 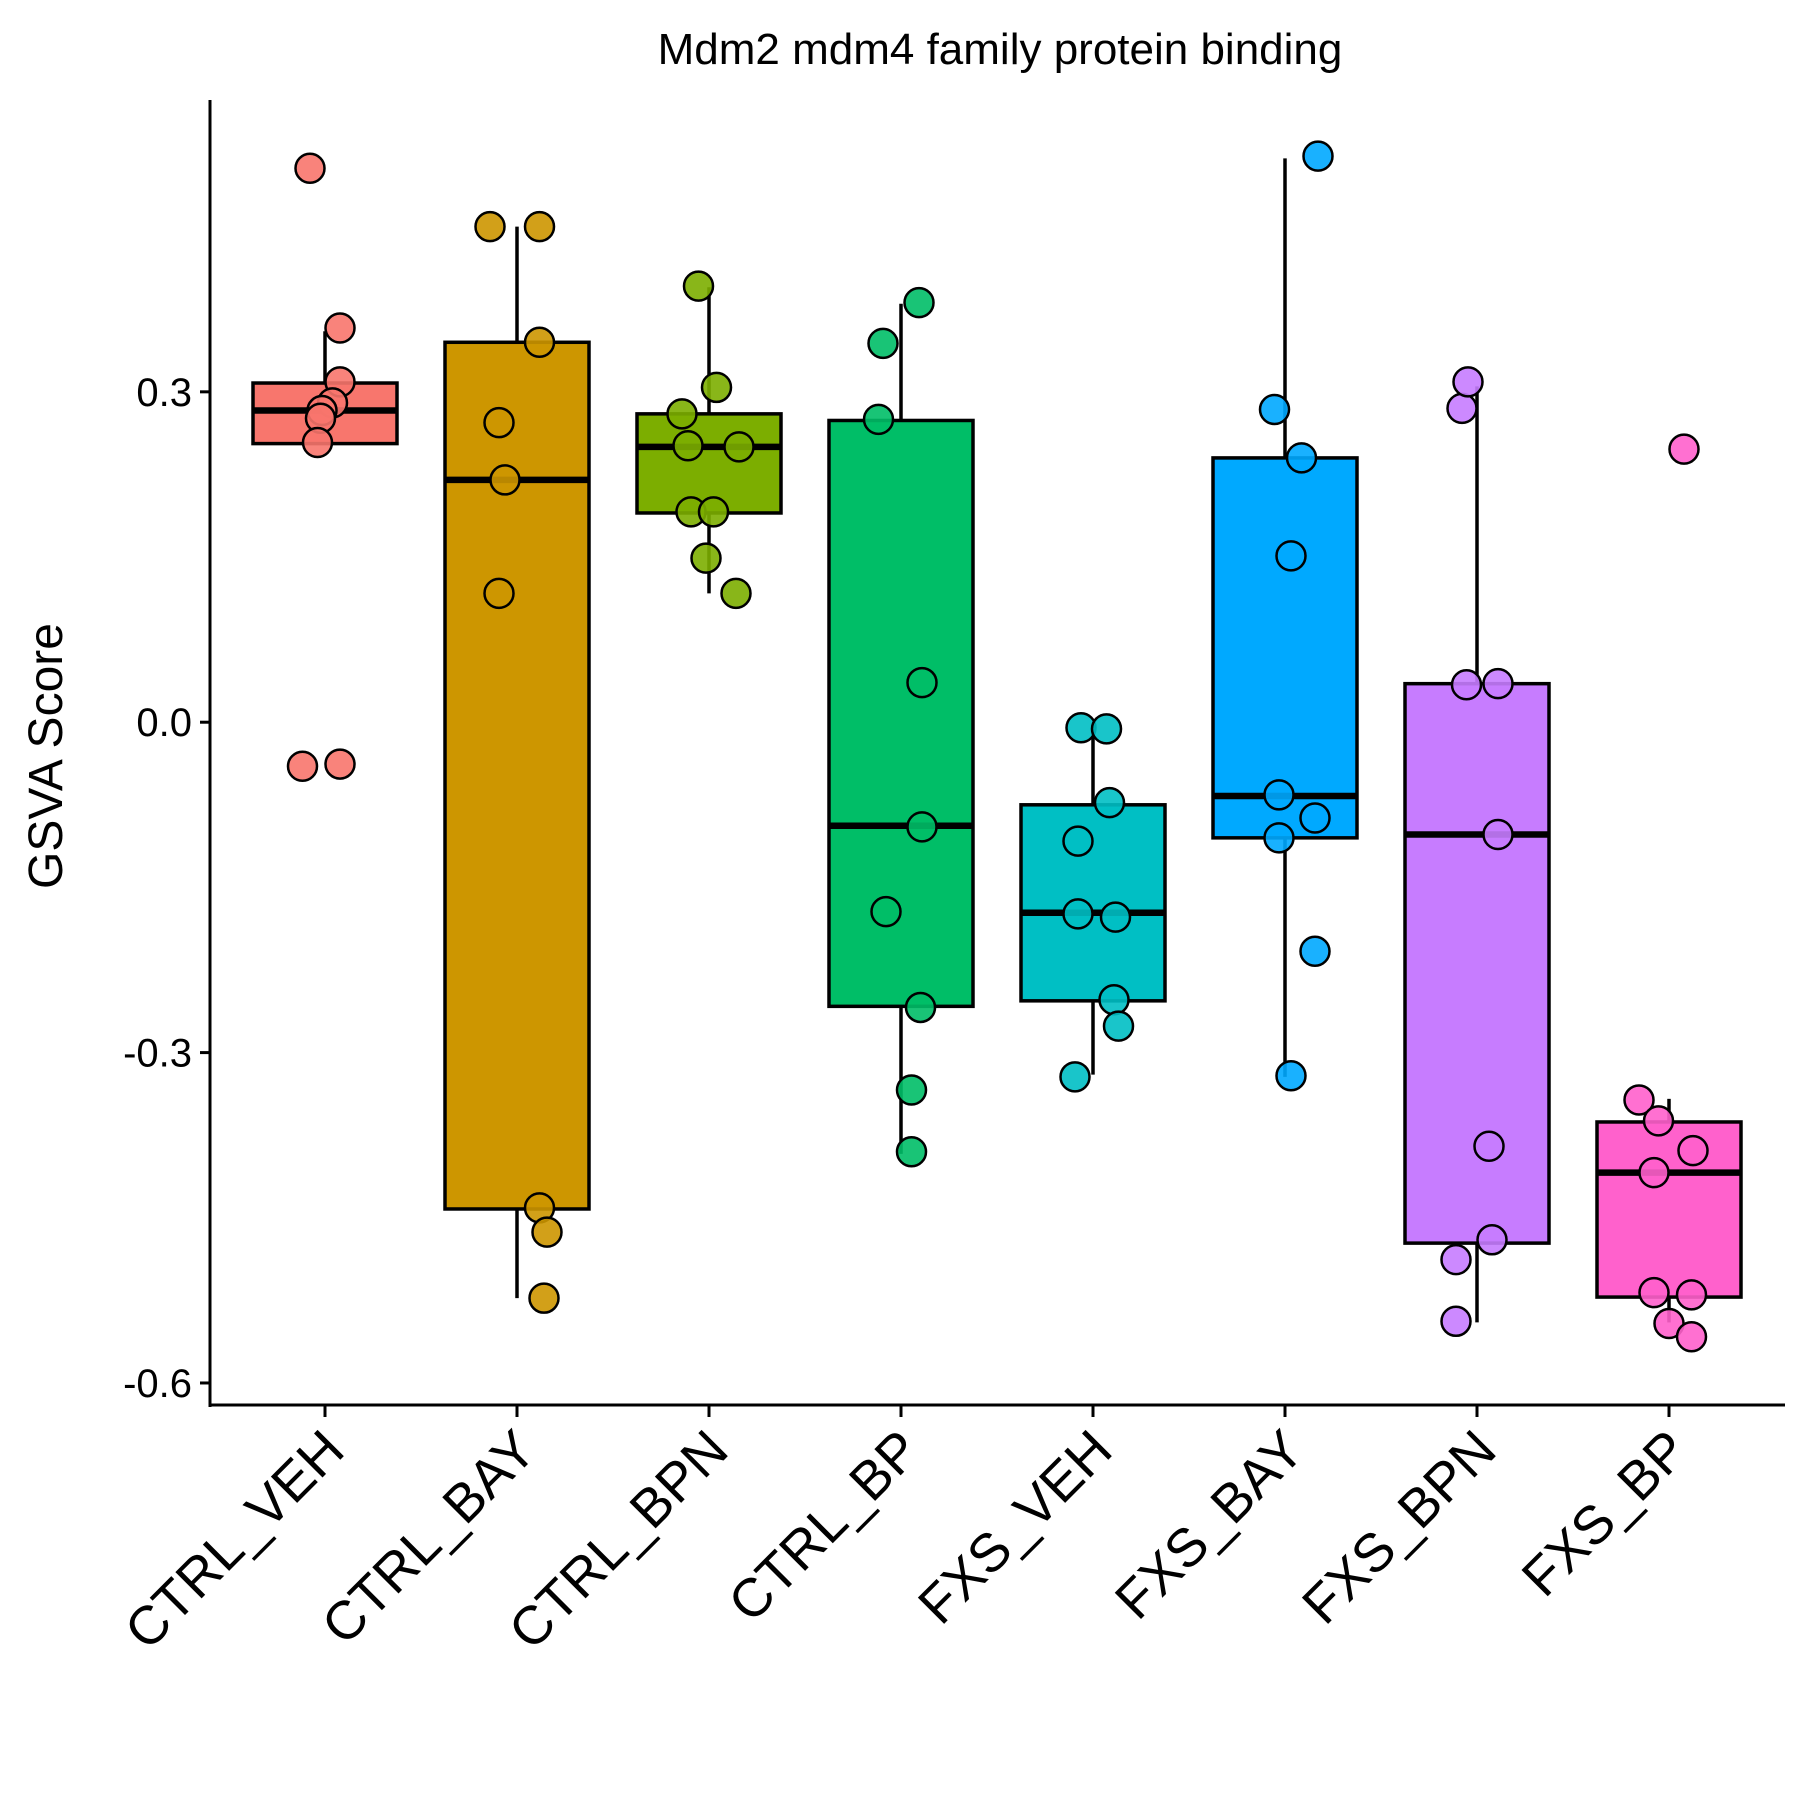 I want to click on x-tick-label: CTRL_VEH, so click(x=235, y=1540).